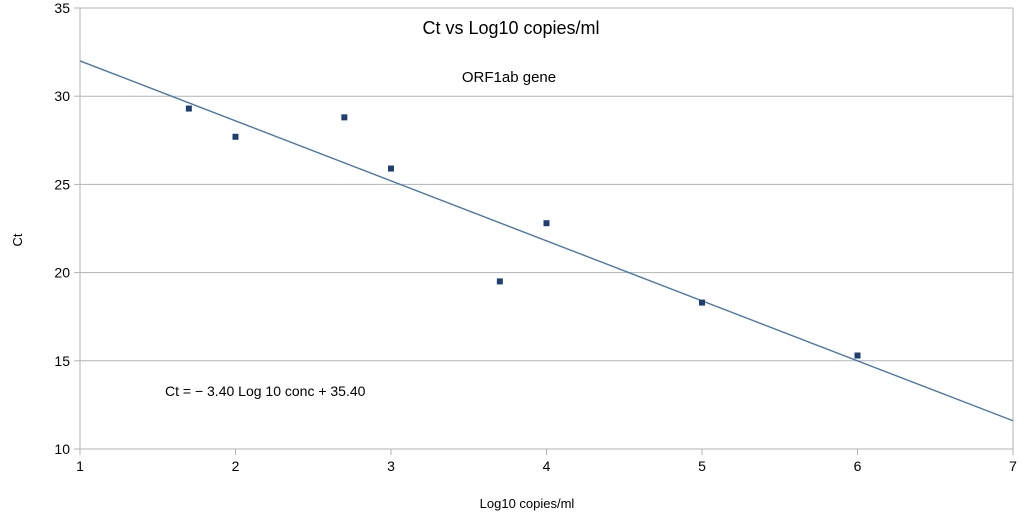 This screenshot has height=522, width=1024. What do you see at coordinates (80, 466) in the screenshot?
I see `x-tick-label: 1` at bounding box center [80, 466].